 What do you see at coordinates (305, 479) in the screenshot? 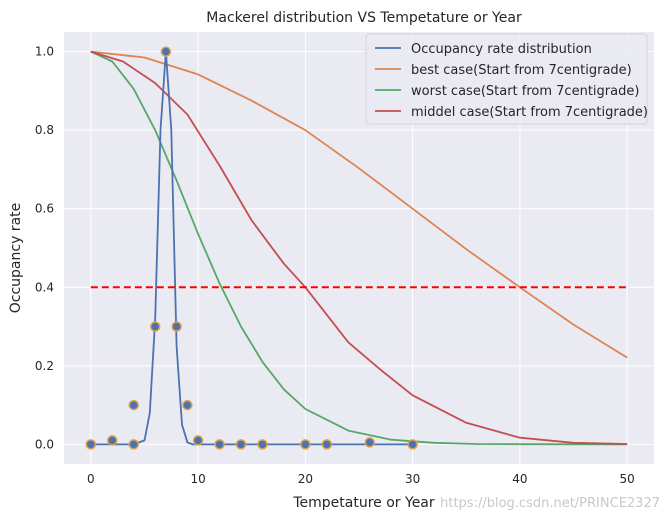
I see `x-tick-label: 20` at bounding box center [305, 479].